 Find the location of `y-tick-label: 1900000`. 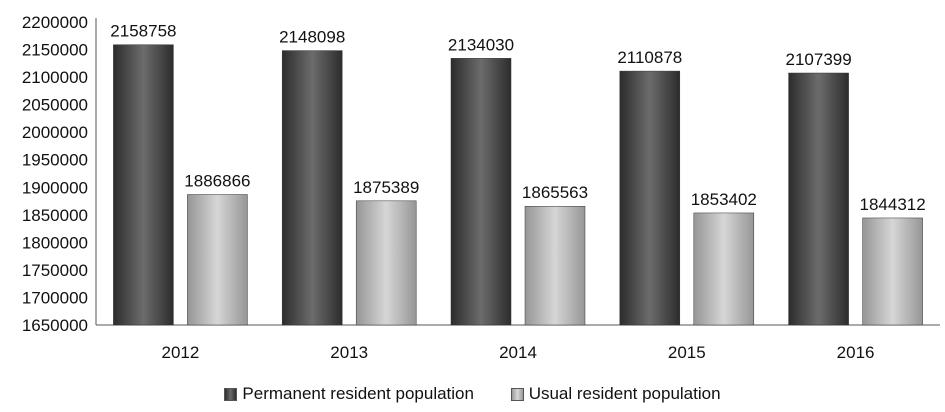

y-tick-label: 1900000 is located at coordinates (55, 187).